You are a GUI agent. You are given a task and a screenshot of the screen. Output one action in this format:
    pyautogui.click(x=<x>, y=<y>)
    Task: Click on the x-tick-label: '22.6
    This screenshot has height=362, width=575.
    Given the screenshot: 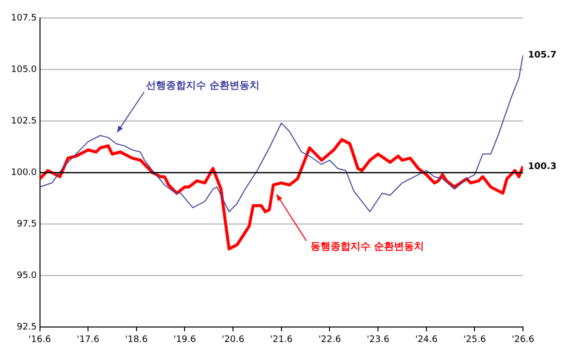 What is the action you would take?
    pyautogui.click(x=330, y=339)
    